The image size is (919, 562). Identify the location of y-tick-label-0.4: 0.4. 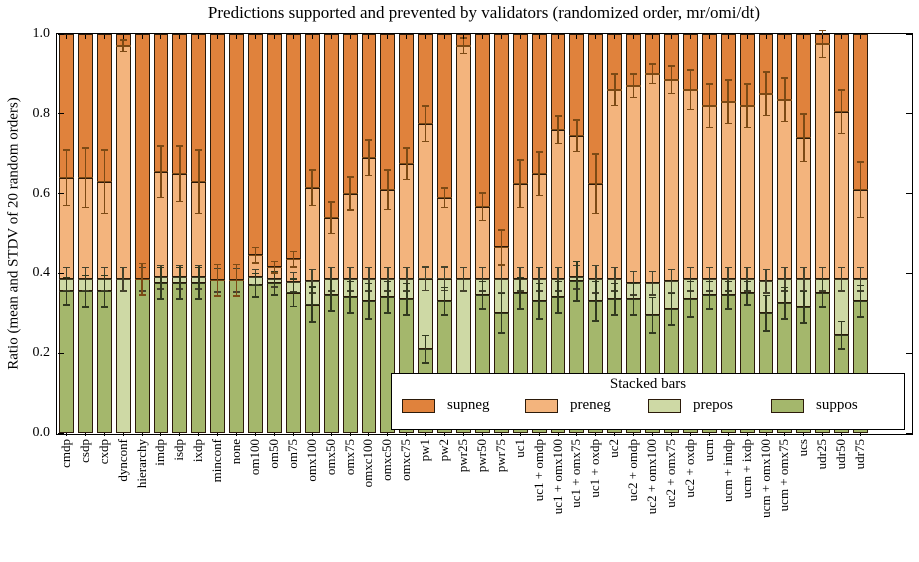
(41, 273).